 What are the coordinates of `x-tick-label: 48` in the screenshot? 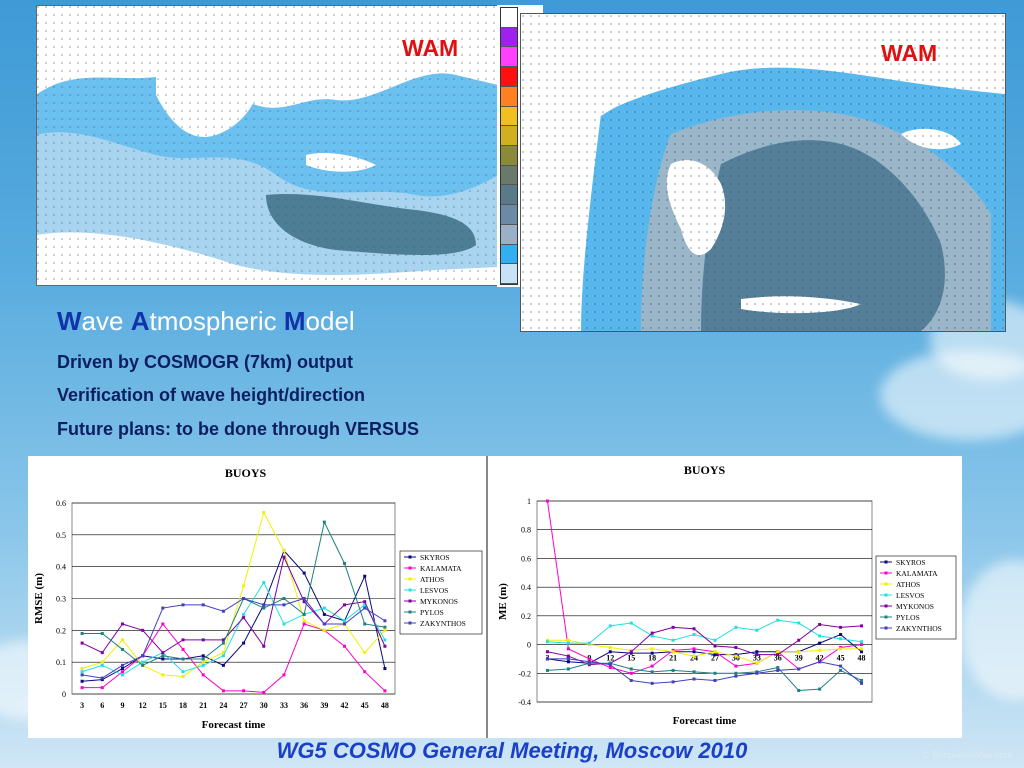 It's located at (862, 658).